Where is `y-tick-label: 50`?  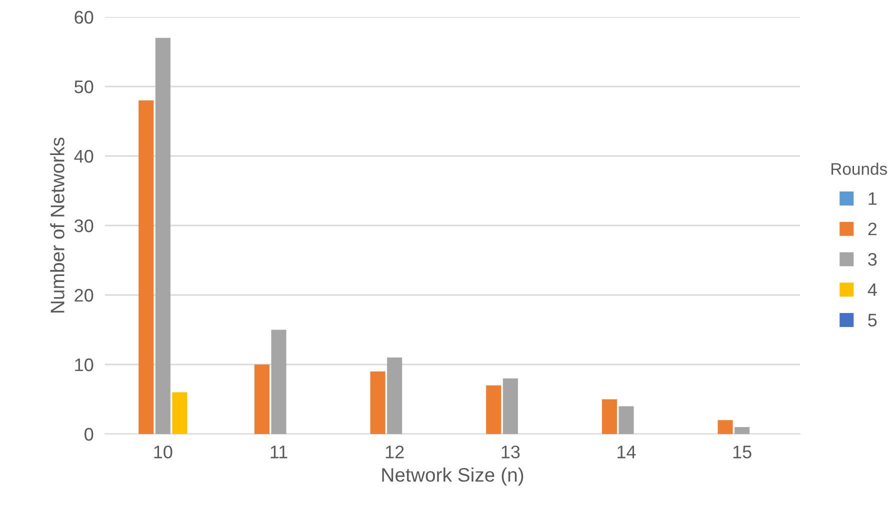
y-tick-label: 50 is located at coordinates (84, 87).